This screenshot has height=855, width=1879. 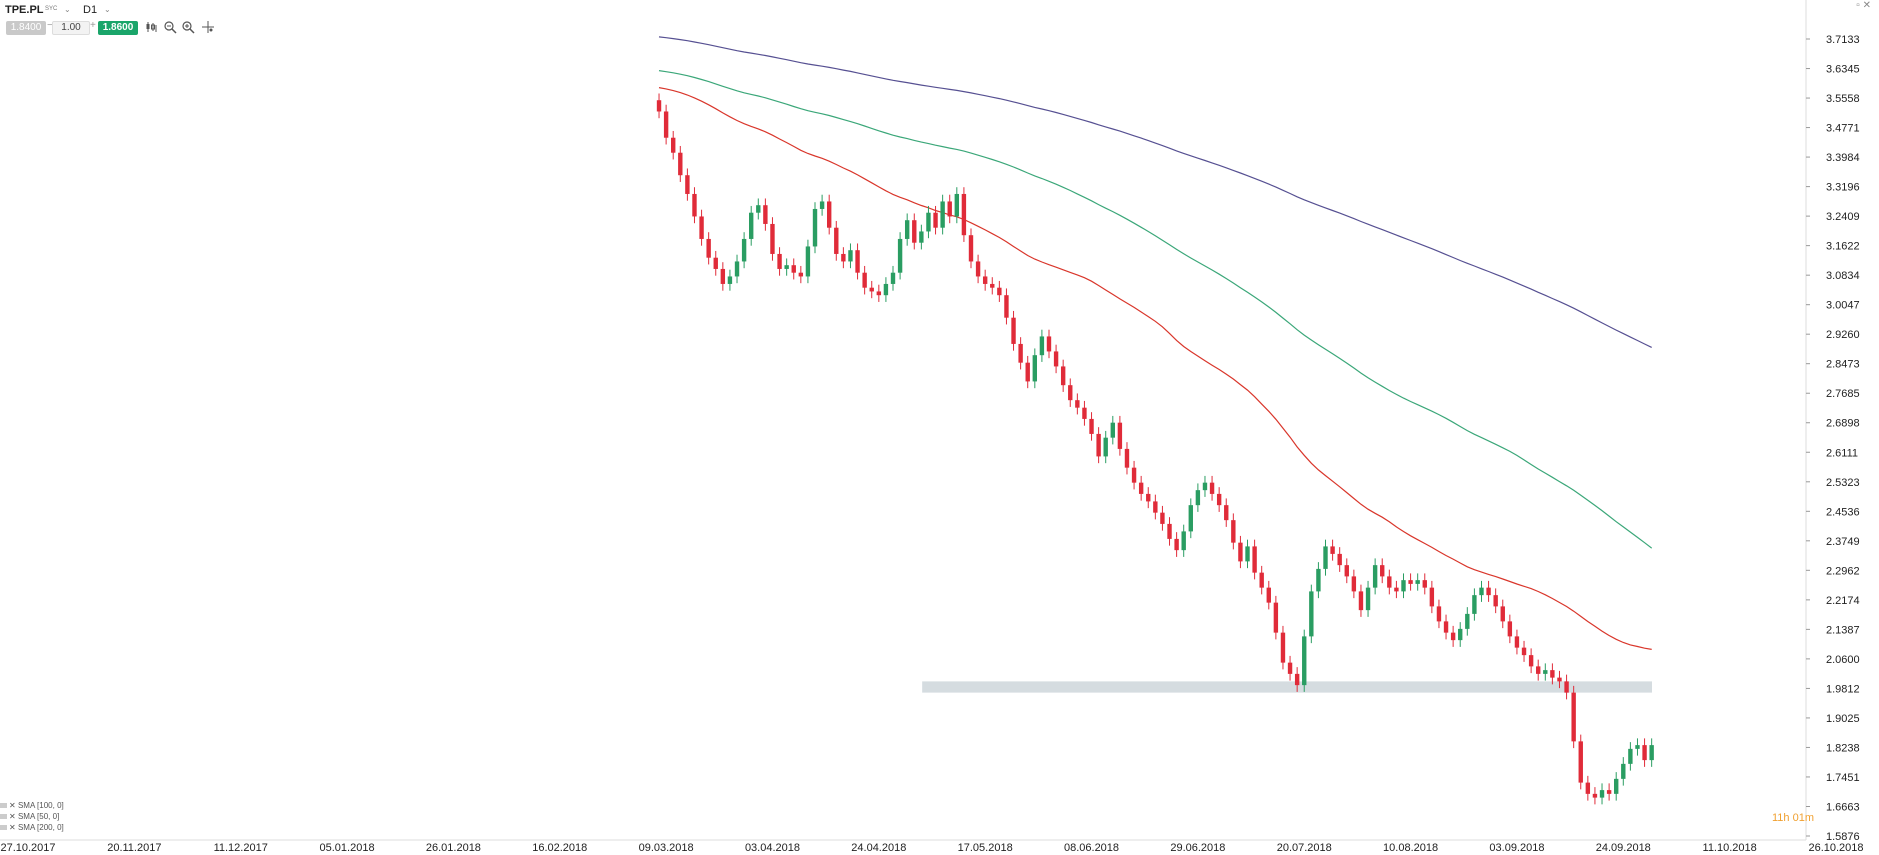 I want to click on y-tick-label: 3.3196, so click(x=1843, y=188).